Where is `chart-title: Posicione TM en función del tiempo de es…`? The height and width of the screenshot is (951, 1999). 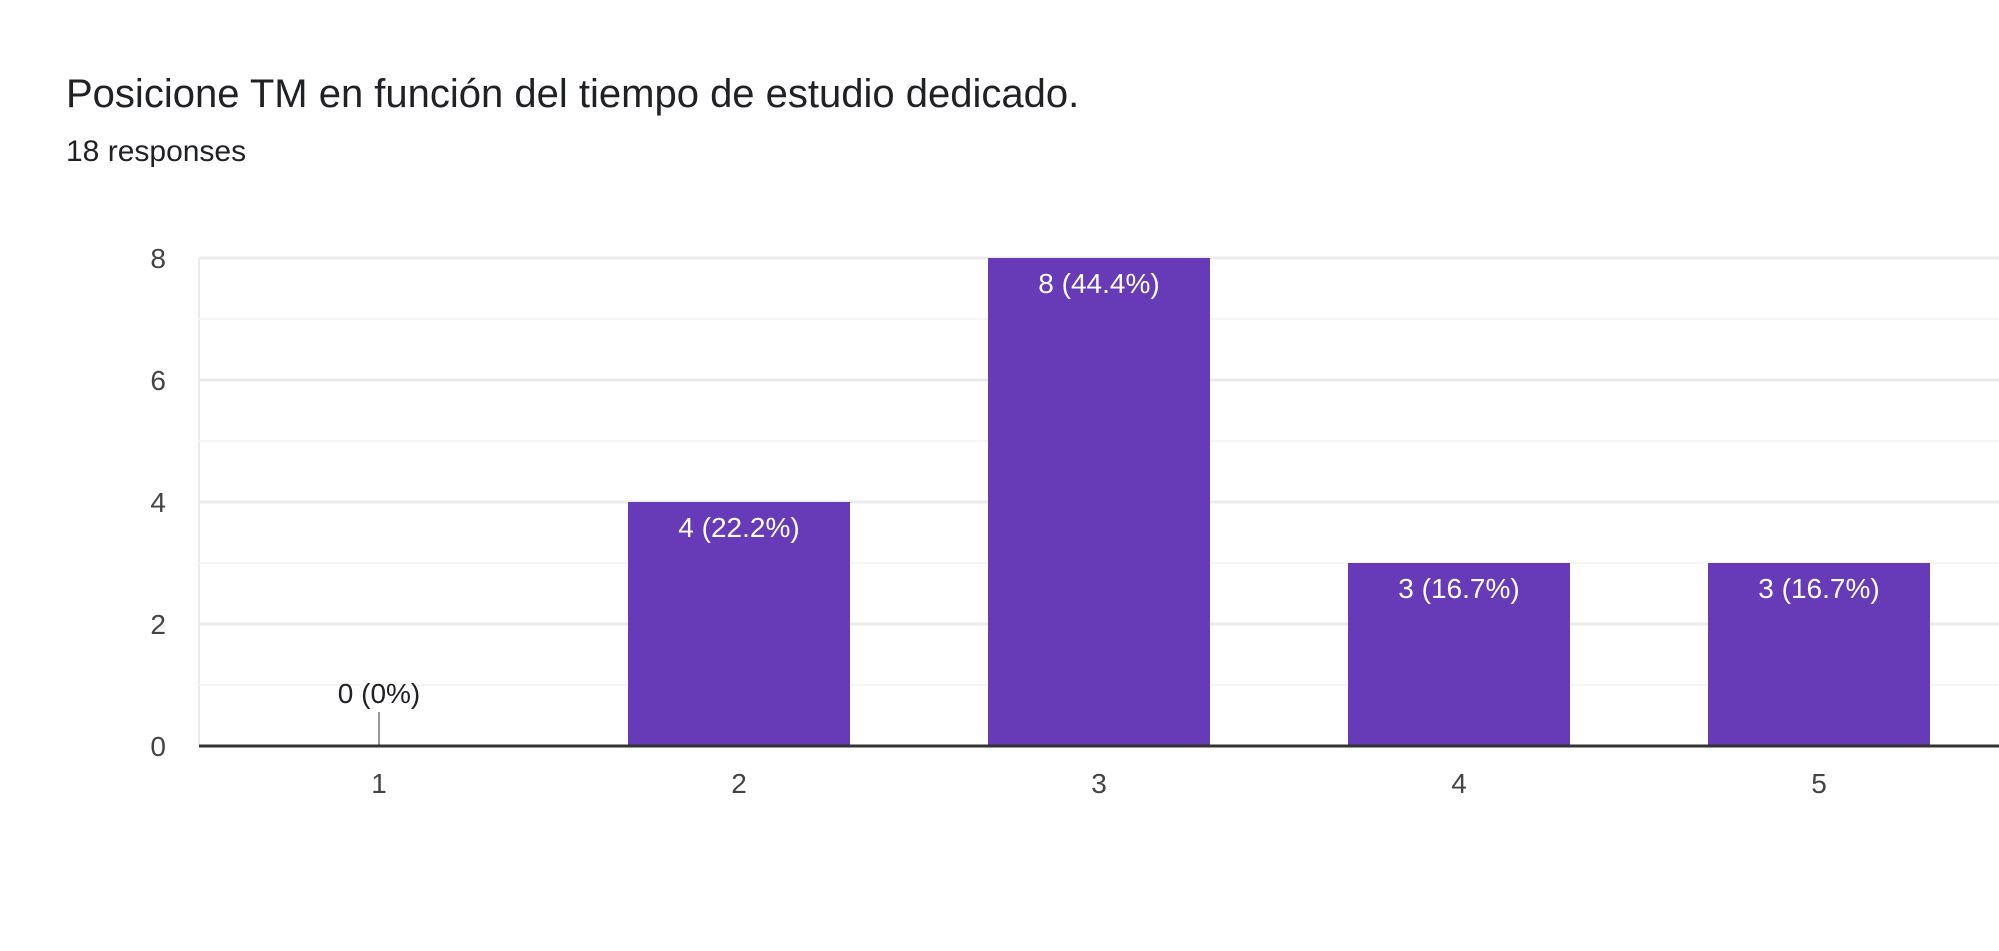 chart-title: Posicione TM en función del tiempo de es… is located at coordinates (573, 94).